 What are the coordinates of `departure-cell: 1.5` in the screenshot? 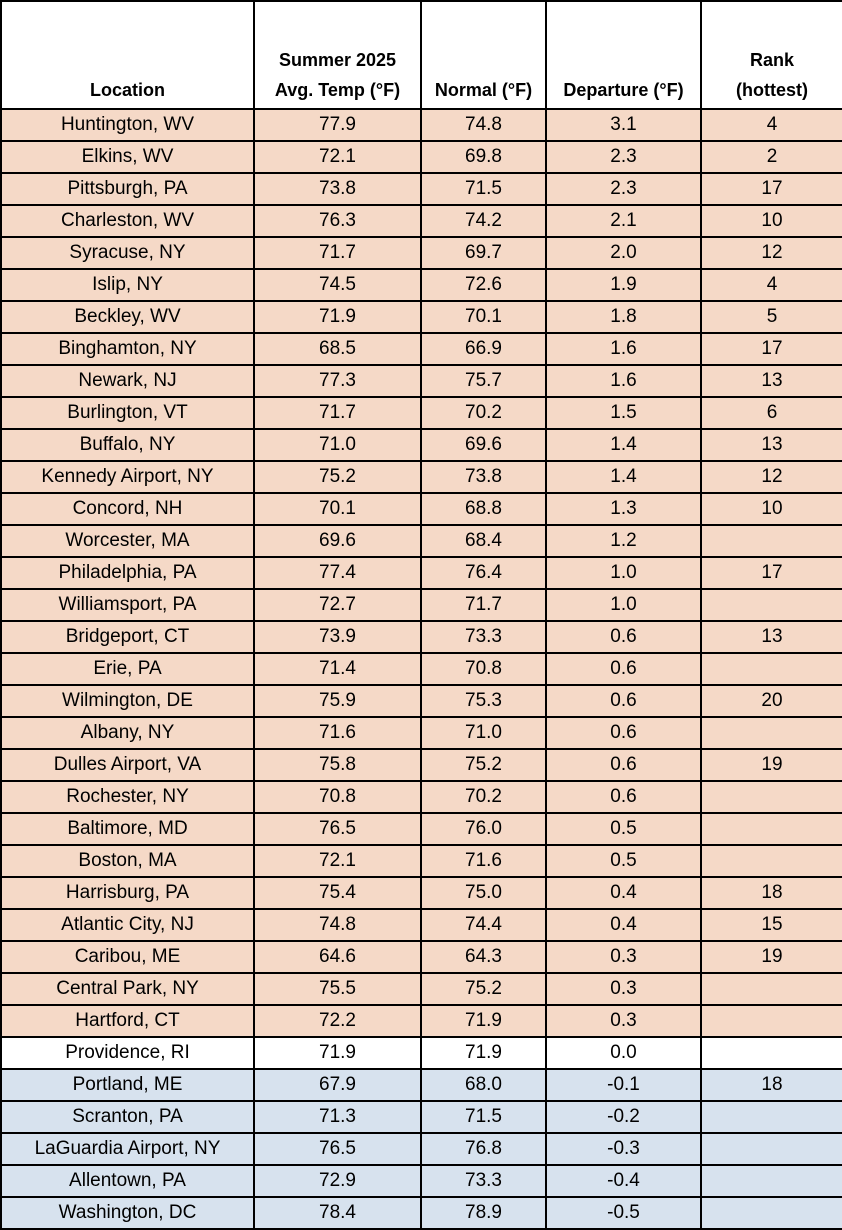 It's located at (623, 413).